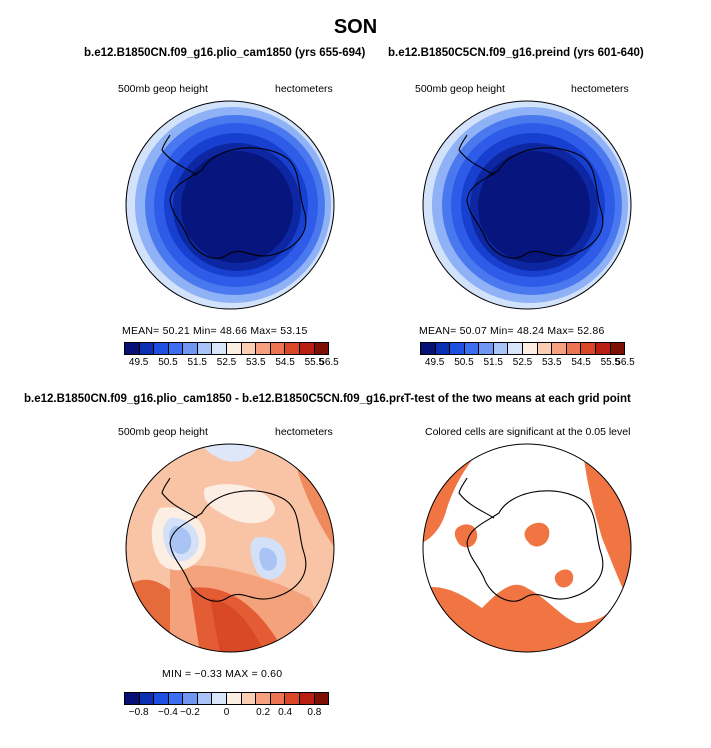 This screenshot has height=748, width=711. Describe the element at coordinates (329, 362) in the screenshot. I see `colorbar-plio-tick-label: 56.5` at that location.